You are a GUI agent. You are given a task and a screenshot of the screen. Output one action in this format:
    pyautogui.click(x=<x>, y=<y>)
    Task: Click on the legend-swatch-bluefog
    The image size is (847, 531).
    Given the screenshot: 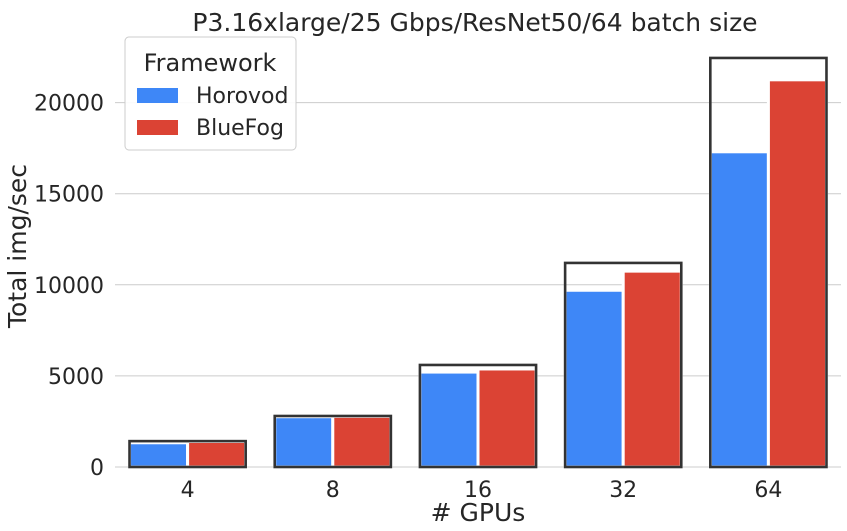 What is the action you would take?
    pyautogui.click(x=157, y=127)
    